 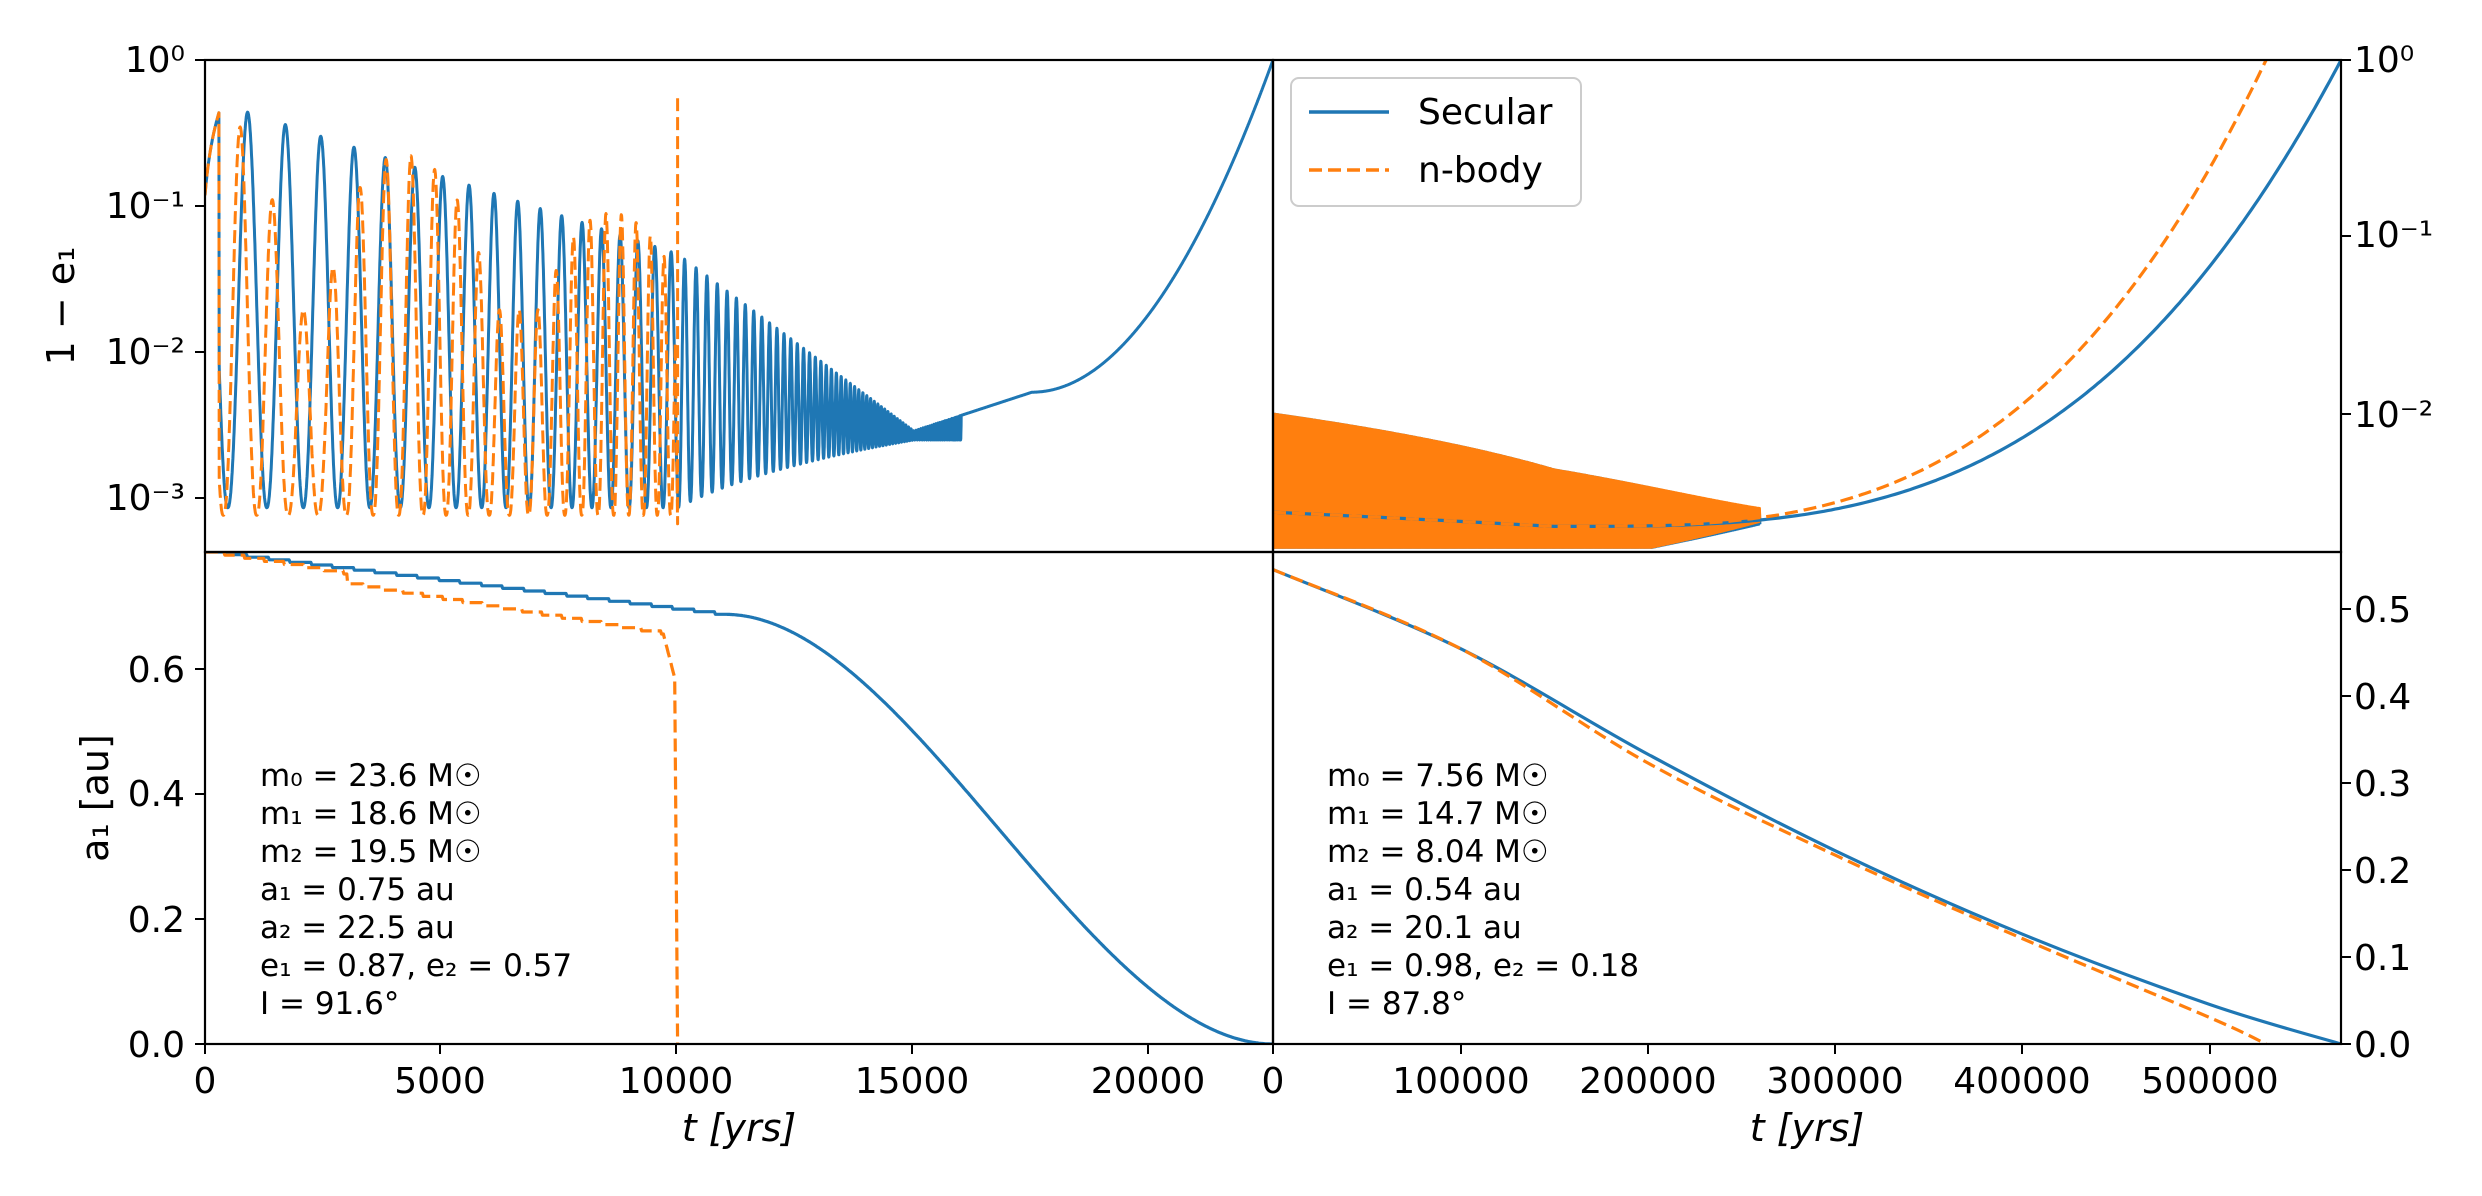 What do you see at coordinates (357, 890) in the screenshot?
I see `annotation-line: a₁ = 0.75 au` at bounding box center [357, 890].